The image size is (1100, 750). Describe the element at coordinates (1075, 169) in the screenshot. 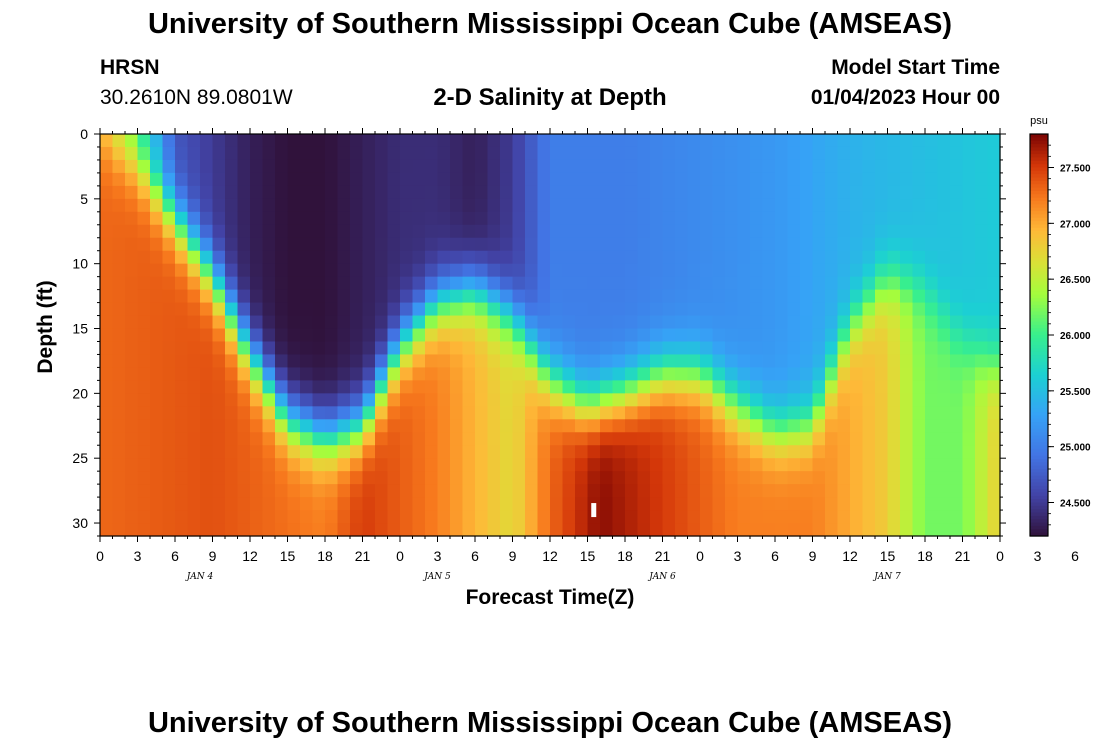

I see `colorbar-tick-label: 27.500` at that location.